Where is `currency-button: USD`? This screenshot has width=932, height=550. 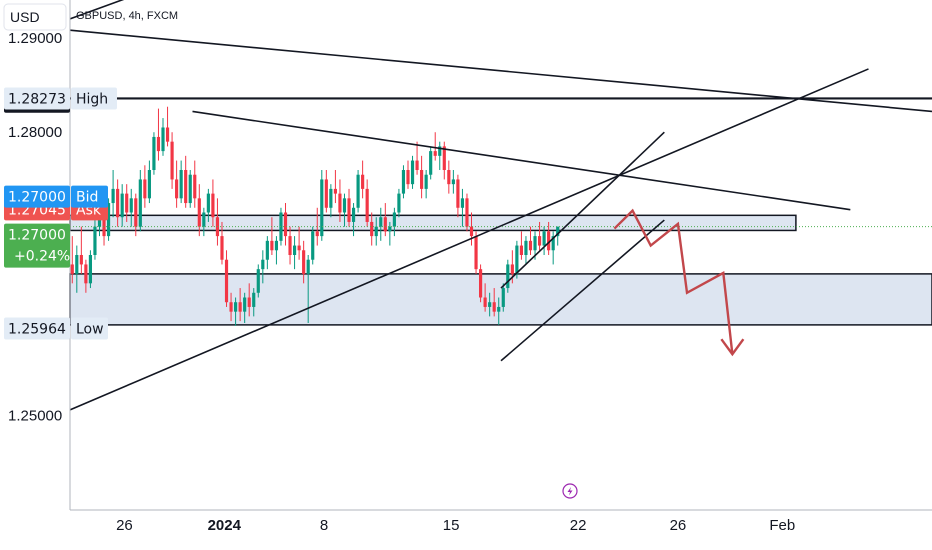 currency-button: USD is located at coordinates (35, 17).